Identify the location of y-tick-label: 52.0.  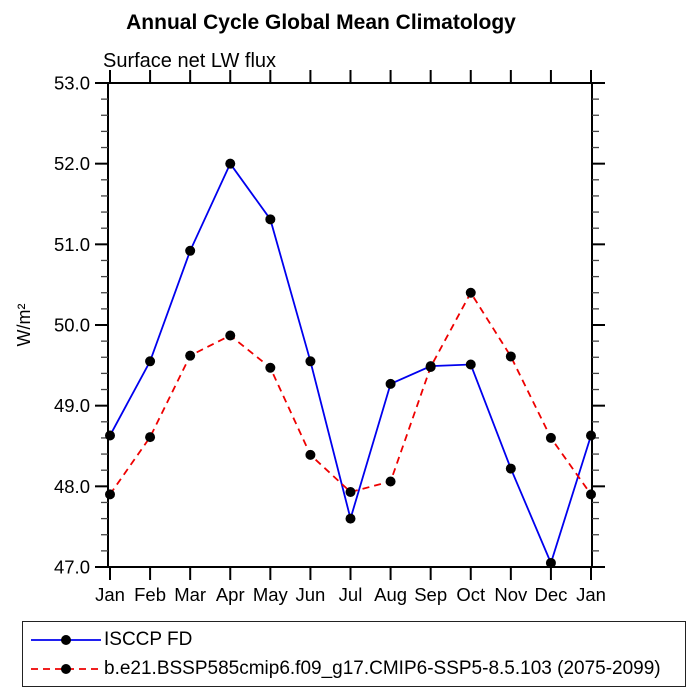
(72, 163).